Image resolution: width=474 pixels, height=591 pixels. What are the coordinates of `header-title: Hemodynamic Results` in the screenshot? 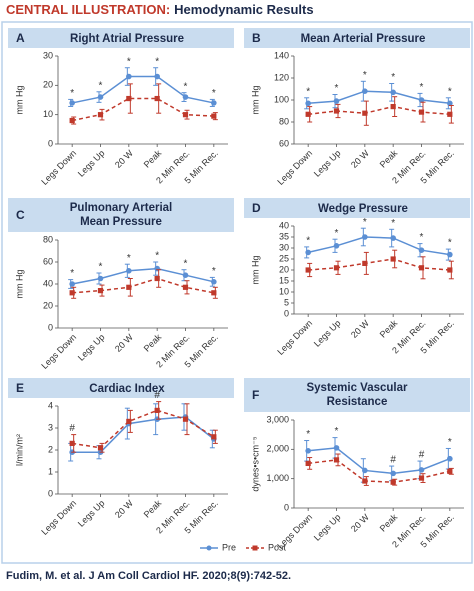 It's located at (243, 9).